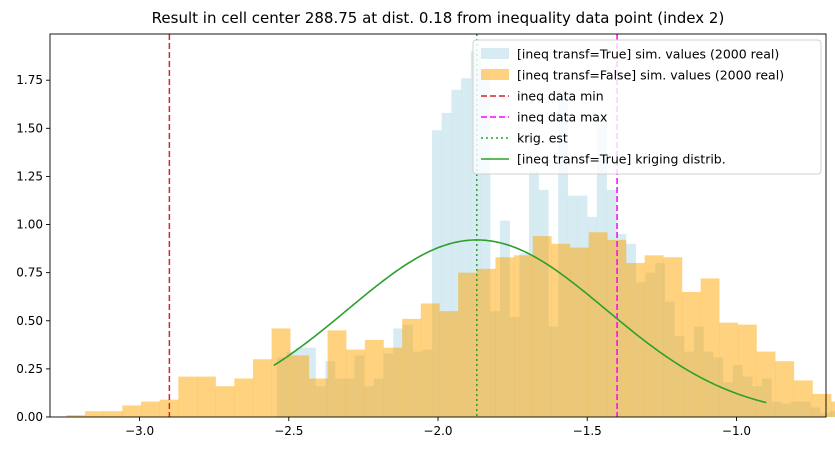 This screenshot has width=835, height=455. I want to click on x-tick-label: −1.0, so click(736, 431).